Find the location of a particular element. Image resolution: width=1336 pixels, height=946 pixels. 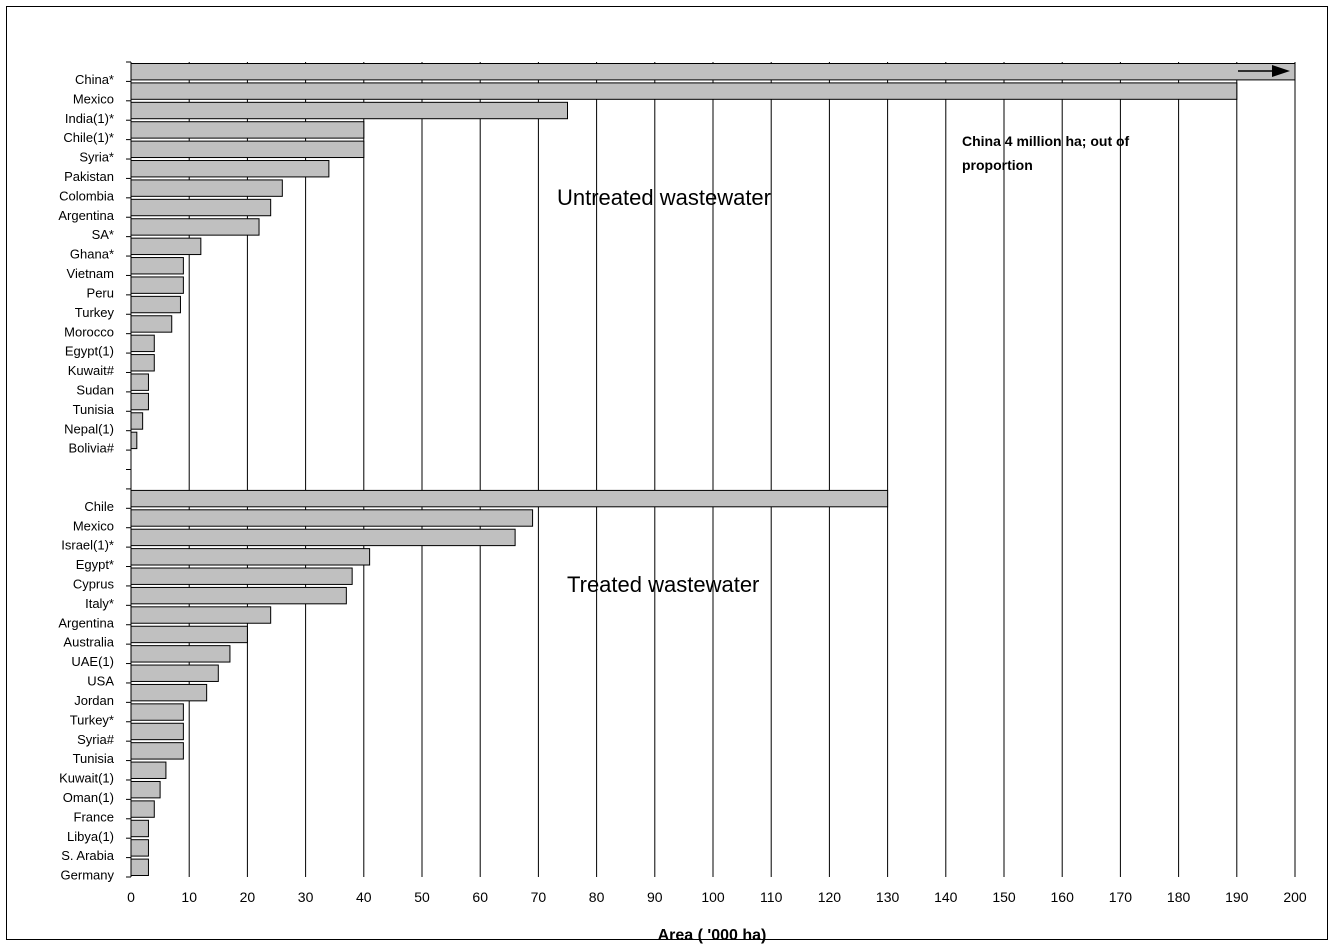

category-label: Turkey is located at coordinates (95, 312).